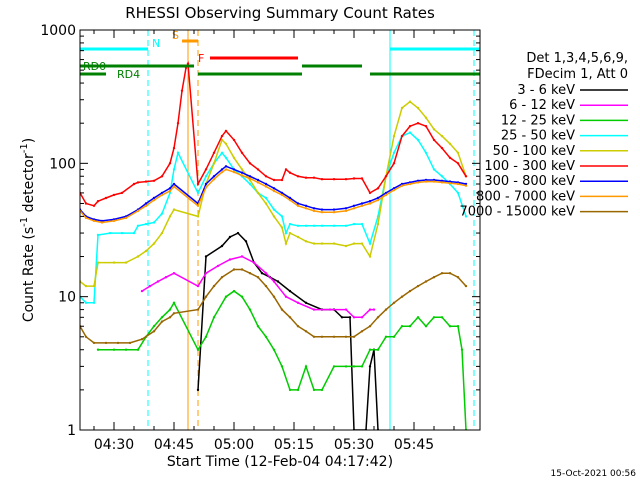 This screenshot has height=480, width=640. I want to click on y-axis-label: Count Rate (s-1 detector-1), so click(28, 230).